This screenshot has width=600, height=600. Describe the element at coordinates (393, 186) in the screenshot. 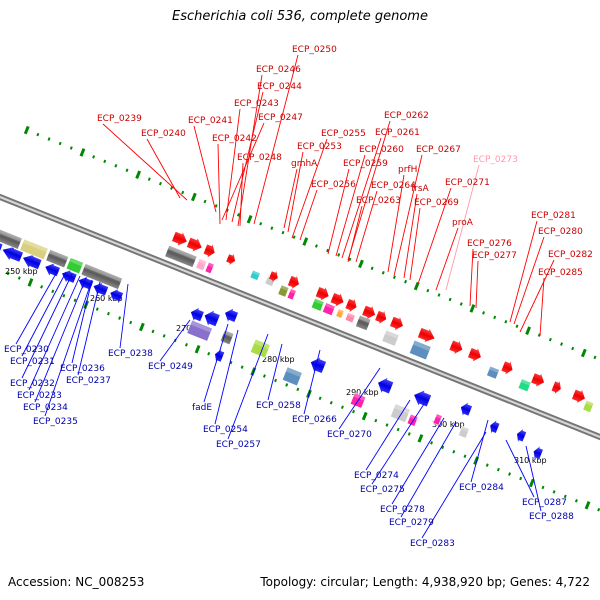

I see `gene-label: ECP_0264` at that location.